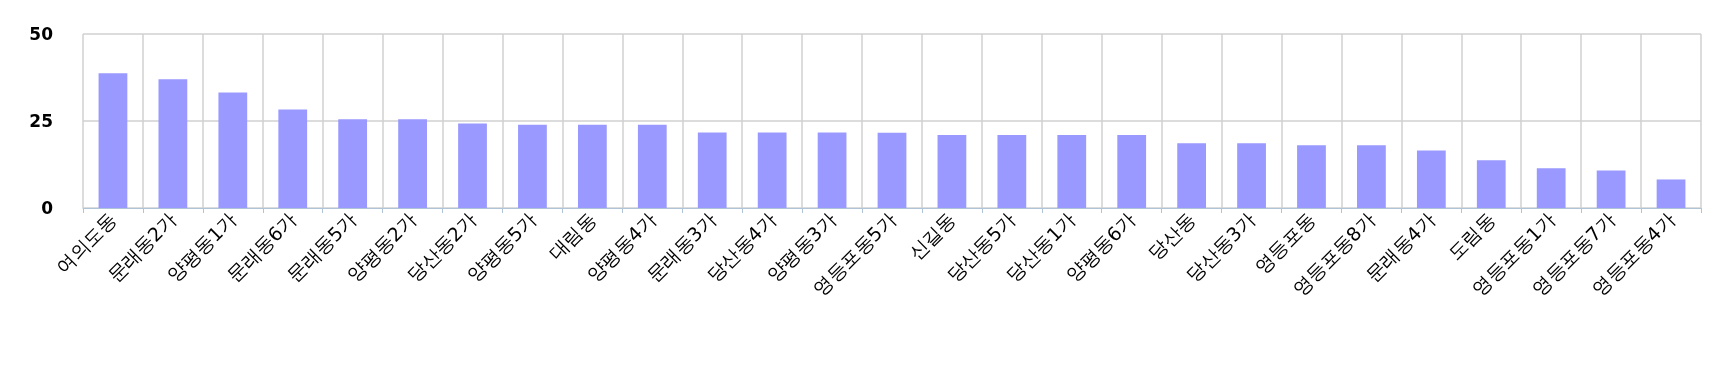 The height and width of the screenshot is (376, 1725). I want to click on y-tick-label: 50, so click(41, 34).